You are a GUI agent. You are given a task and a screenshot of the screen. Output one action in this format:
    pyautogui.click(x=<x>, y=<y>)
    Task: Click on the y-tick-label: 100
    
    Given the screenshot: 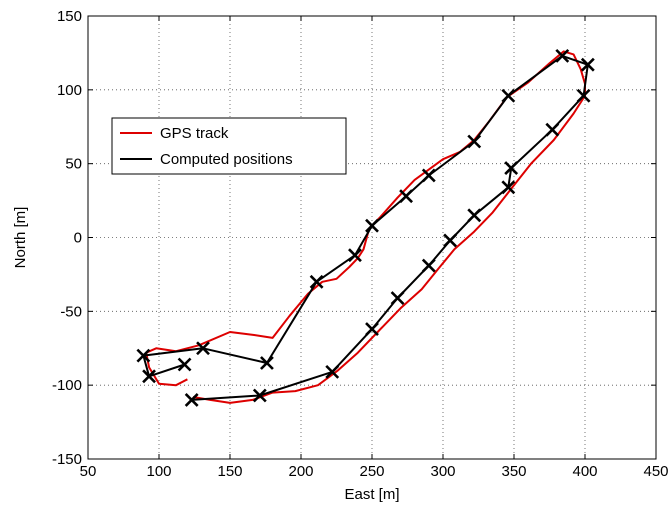 What is the action you would take?
    pyautogui.click(x=69, y=90)
    